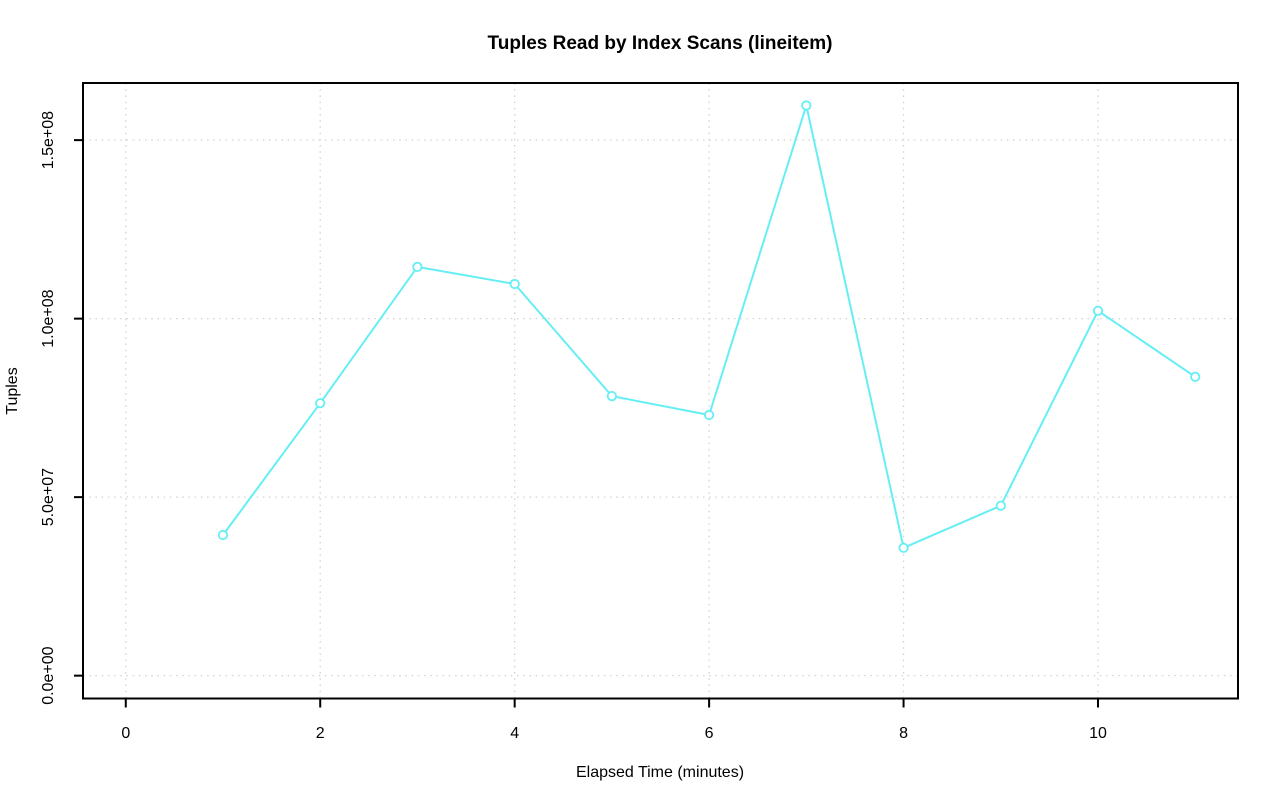  I want to click on y-tick-label: 5.0e+07, so click(48, 497).